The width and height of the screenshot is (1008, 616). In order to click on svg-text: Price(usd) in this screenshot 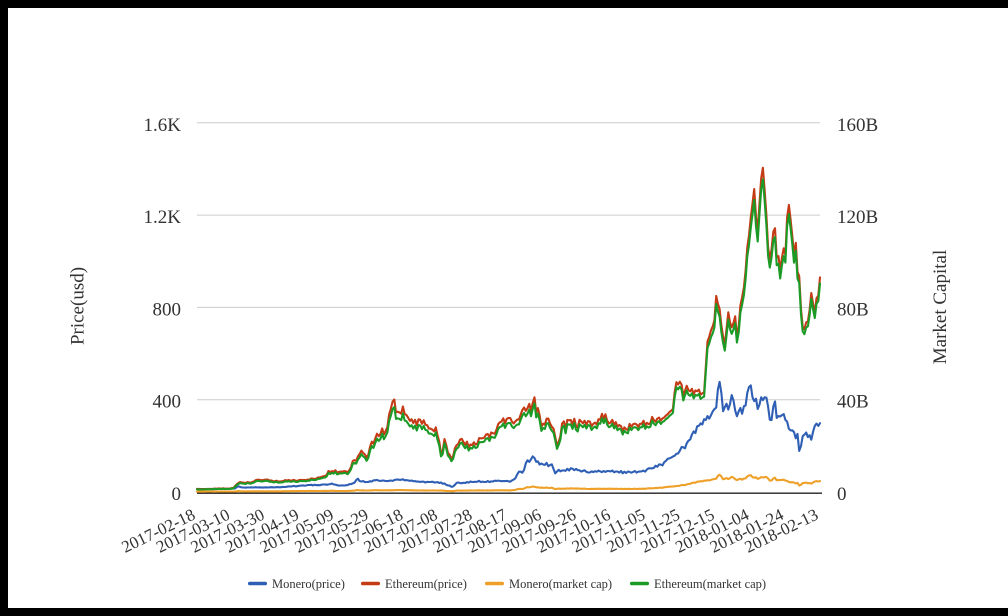, I will do `click(78, 306)`.